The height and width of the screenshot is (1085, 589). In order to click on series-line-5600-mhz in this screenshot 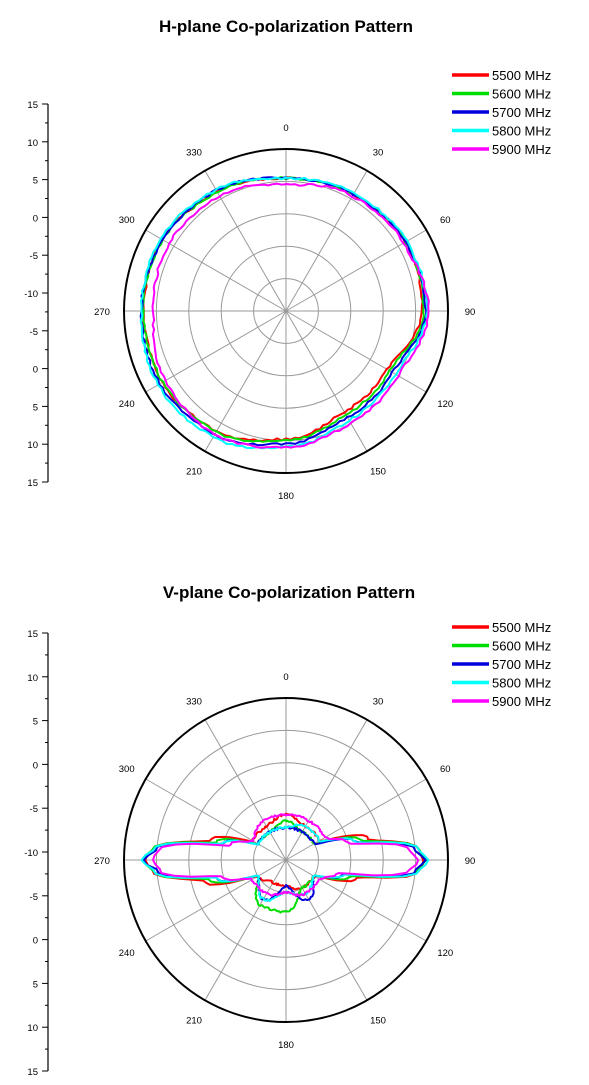, I will do `click(285, 866)`.